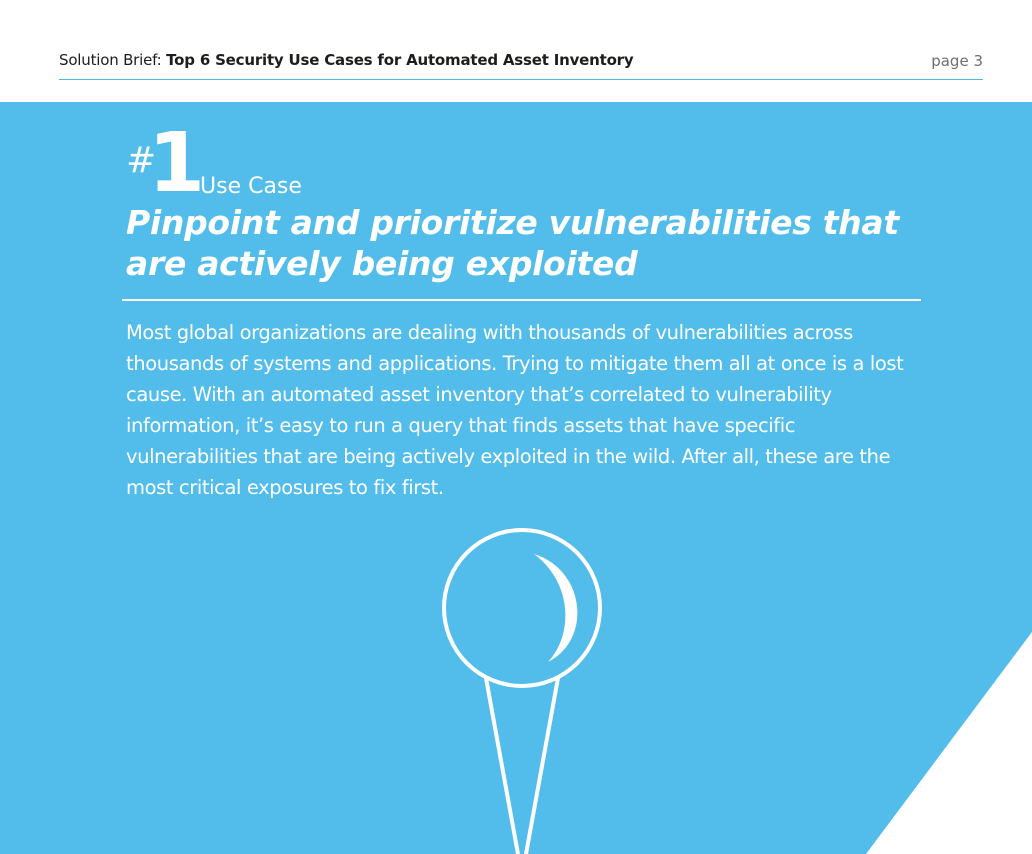 The width and height of the screenshot is (1032, 854). Describe the element at coordinates (176, 163) in the screenshot. I see `use-case-number: 1` at that location.